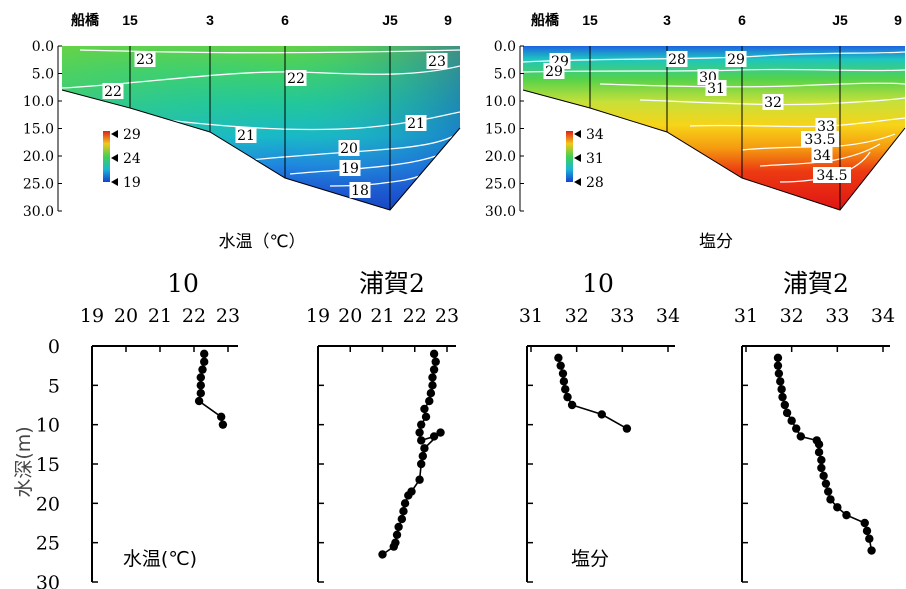 The image size is (906, 589). I want to click on colorbar-label: 28, so click(595, 183).